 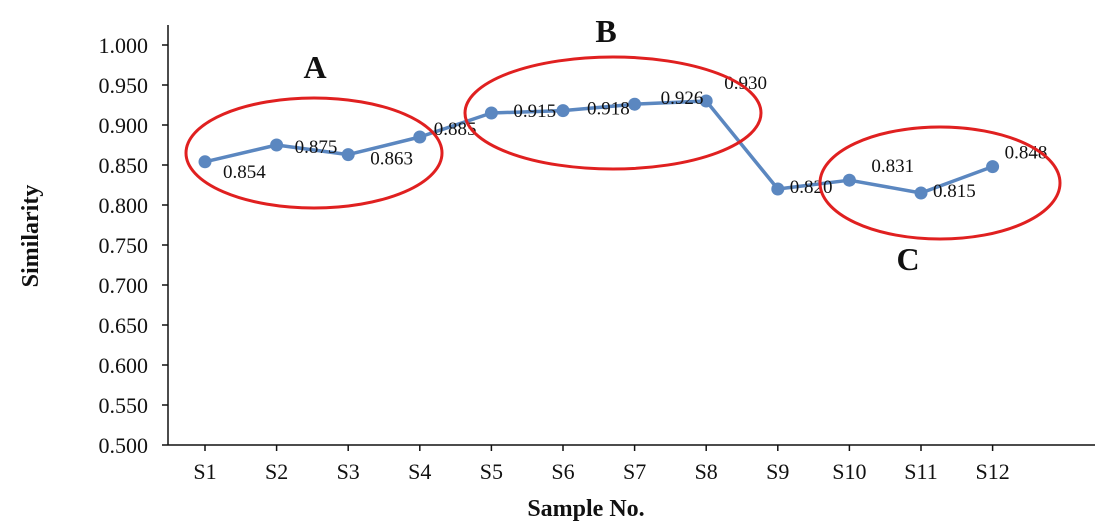 I want to click on data-label: 0.815, so click(x=954, y=191).